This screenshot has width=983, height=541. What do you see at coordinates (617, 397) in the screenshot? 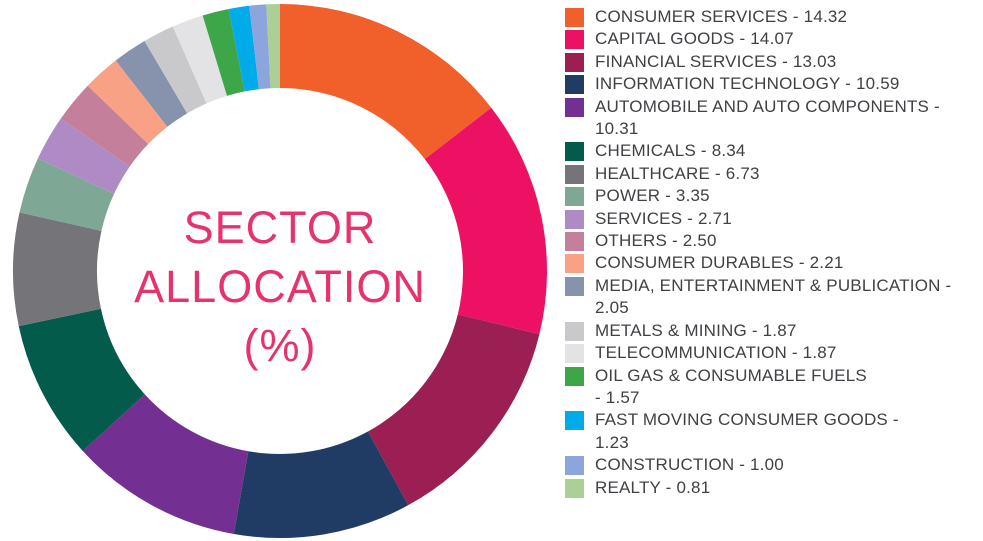
I see `legend-line: - 1.57` at bounding box center [617, 397].